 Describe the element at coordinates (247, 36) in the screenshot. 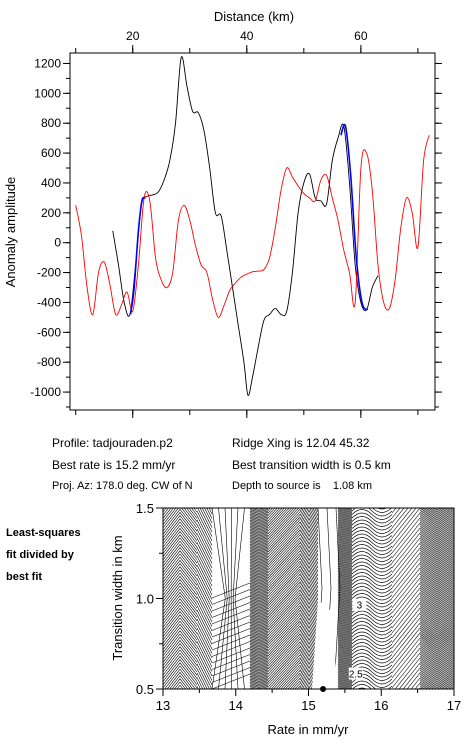

I see `profile-x-tick-label: 40` at that location.